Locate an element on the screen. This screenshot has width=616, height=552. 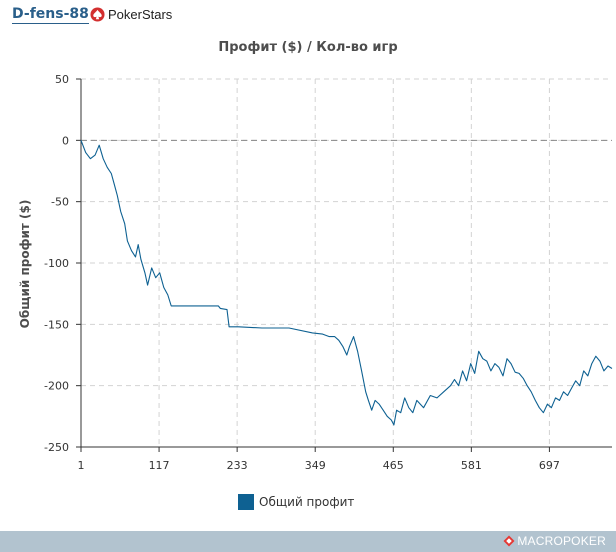
x-tick-label: 1 is located at coordinates (81, 465).